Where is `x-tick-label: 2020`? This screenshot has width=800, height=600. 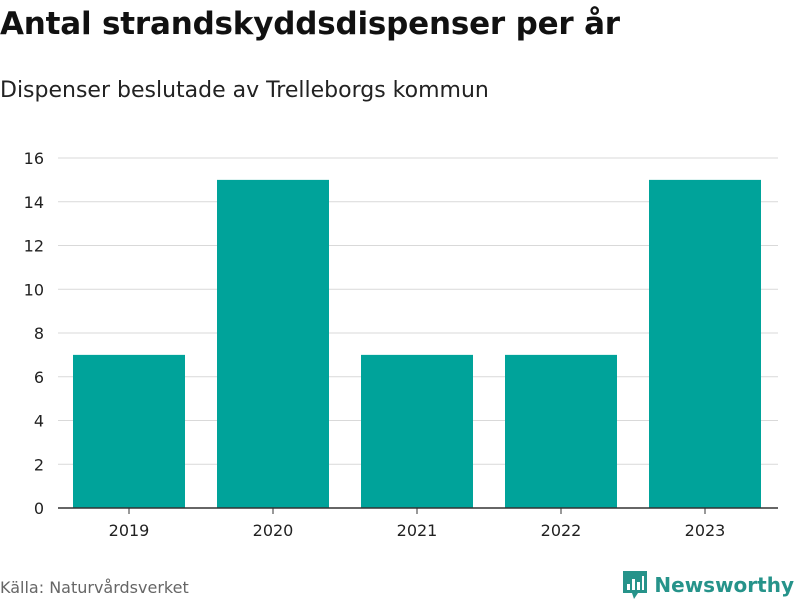
x-tick-label: 2020 is located at coordinates (273, 530).